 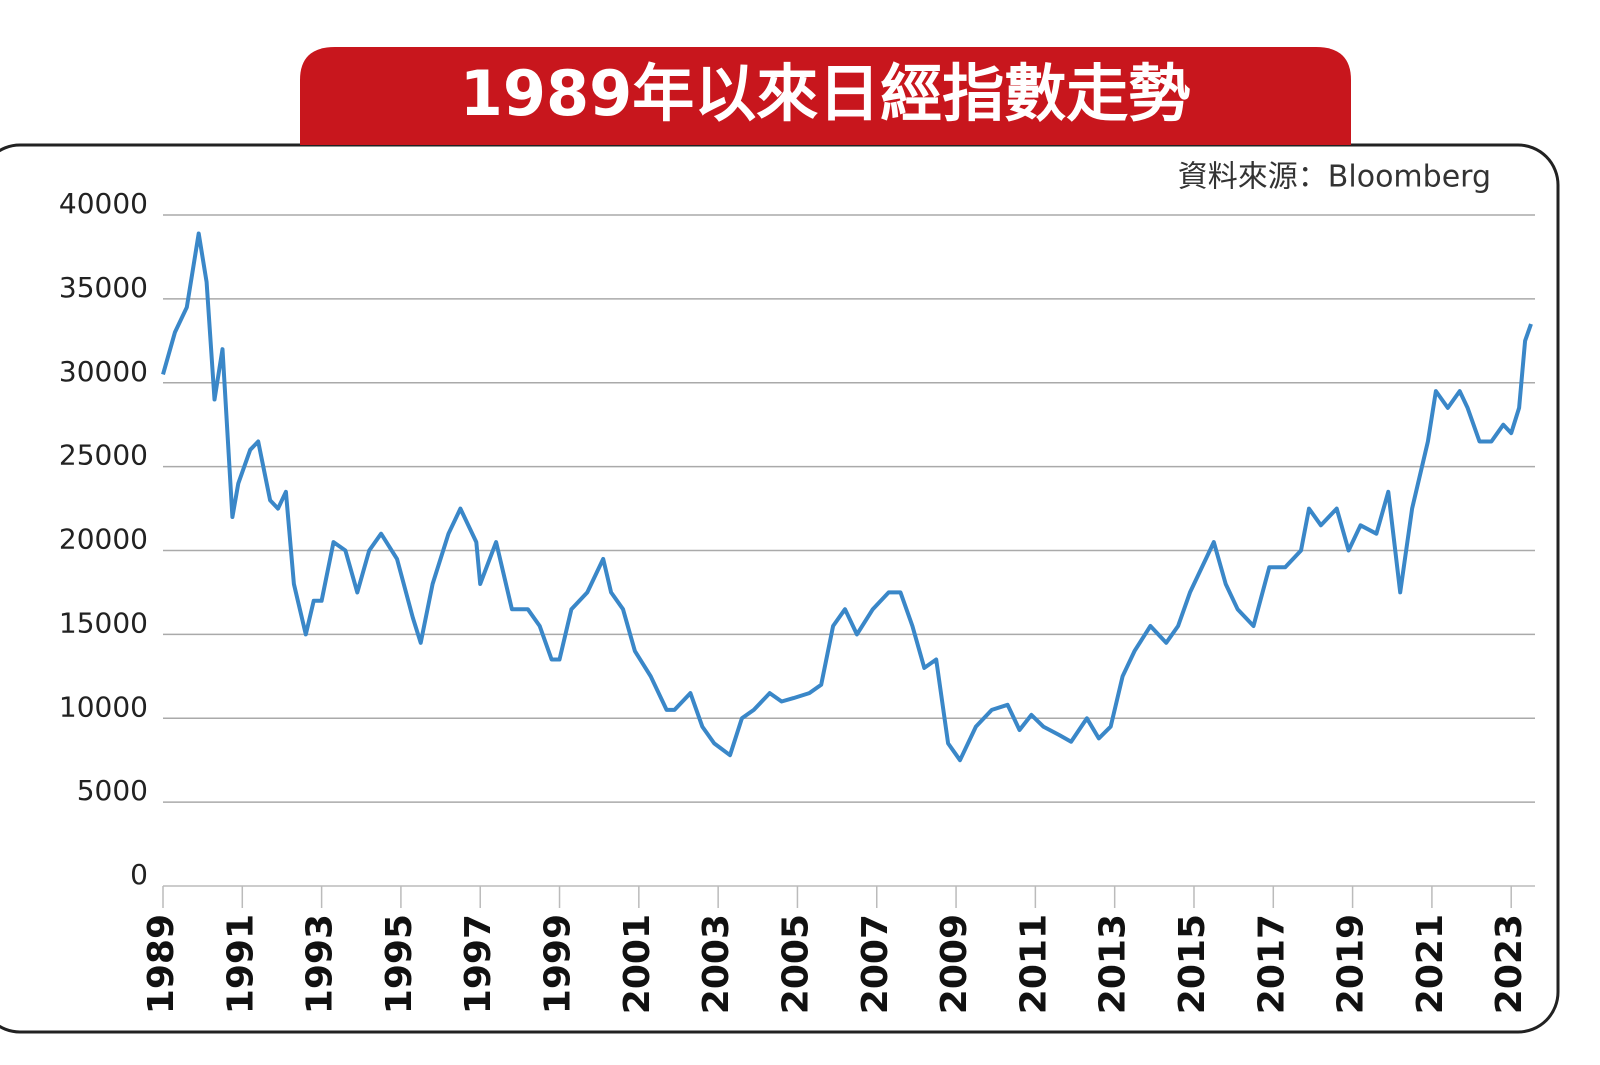 I want to click on source-note: 資料來源：Bloomberg, so click(x=1334, y=177).